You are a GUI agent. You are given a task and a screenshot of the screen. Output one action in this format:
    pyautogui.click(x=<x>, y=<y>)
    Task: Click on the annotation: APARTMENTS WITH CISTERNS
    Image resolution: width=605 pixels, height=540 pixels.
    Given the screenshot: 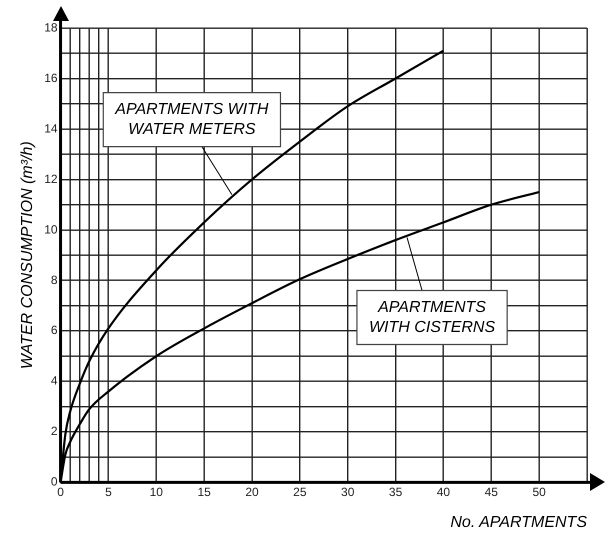 What is the action you would take?
    pyautogui.click(x=432, y=317)
    